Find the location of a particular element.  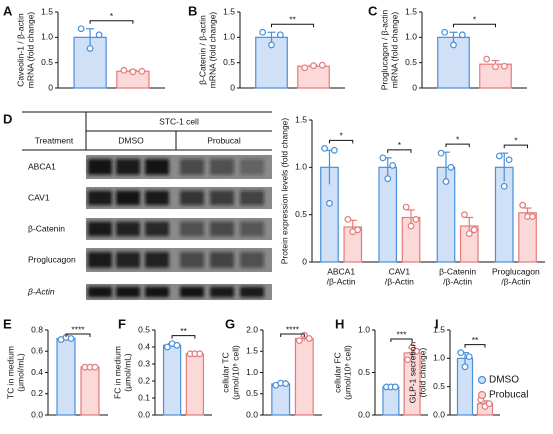

y-axis-label: Proglucagon / β-actin is located at coordinates (384, 49).